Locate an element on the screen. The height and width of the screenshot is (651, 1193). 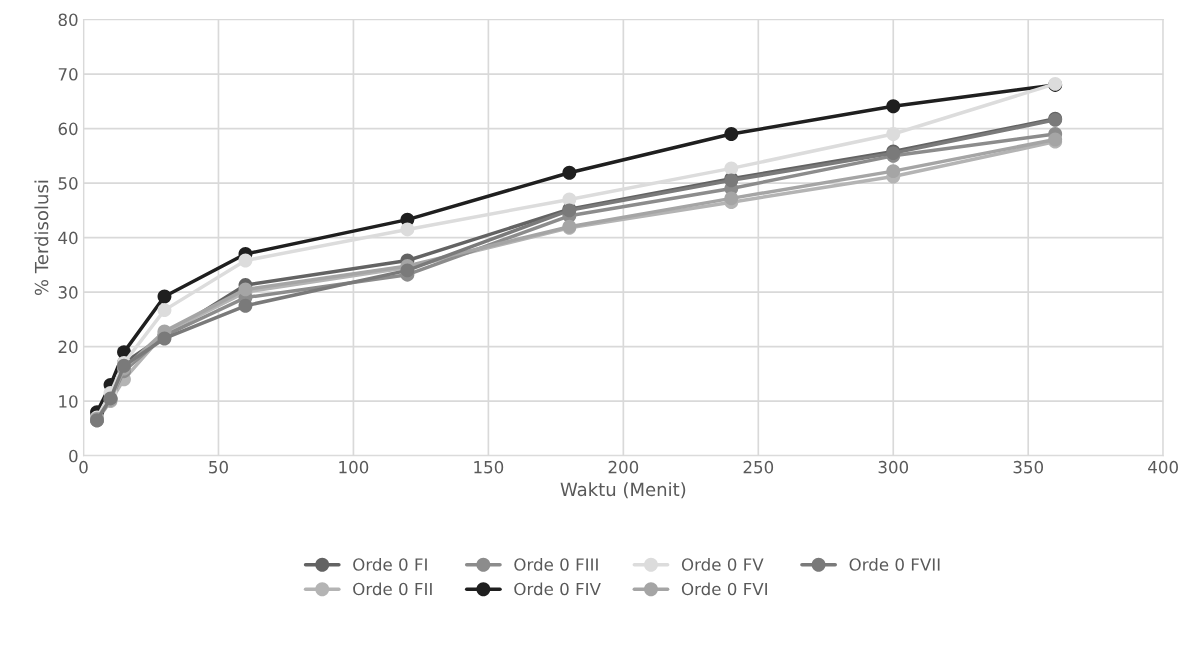
y-tick-label: 80 is located at coordinates (68, 20).